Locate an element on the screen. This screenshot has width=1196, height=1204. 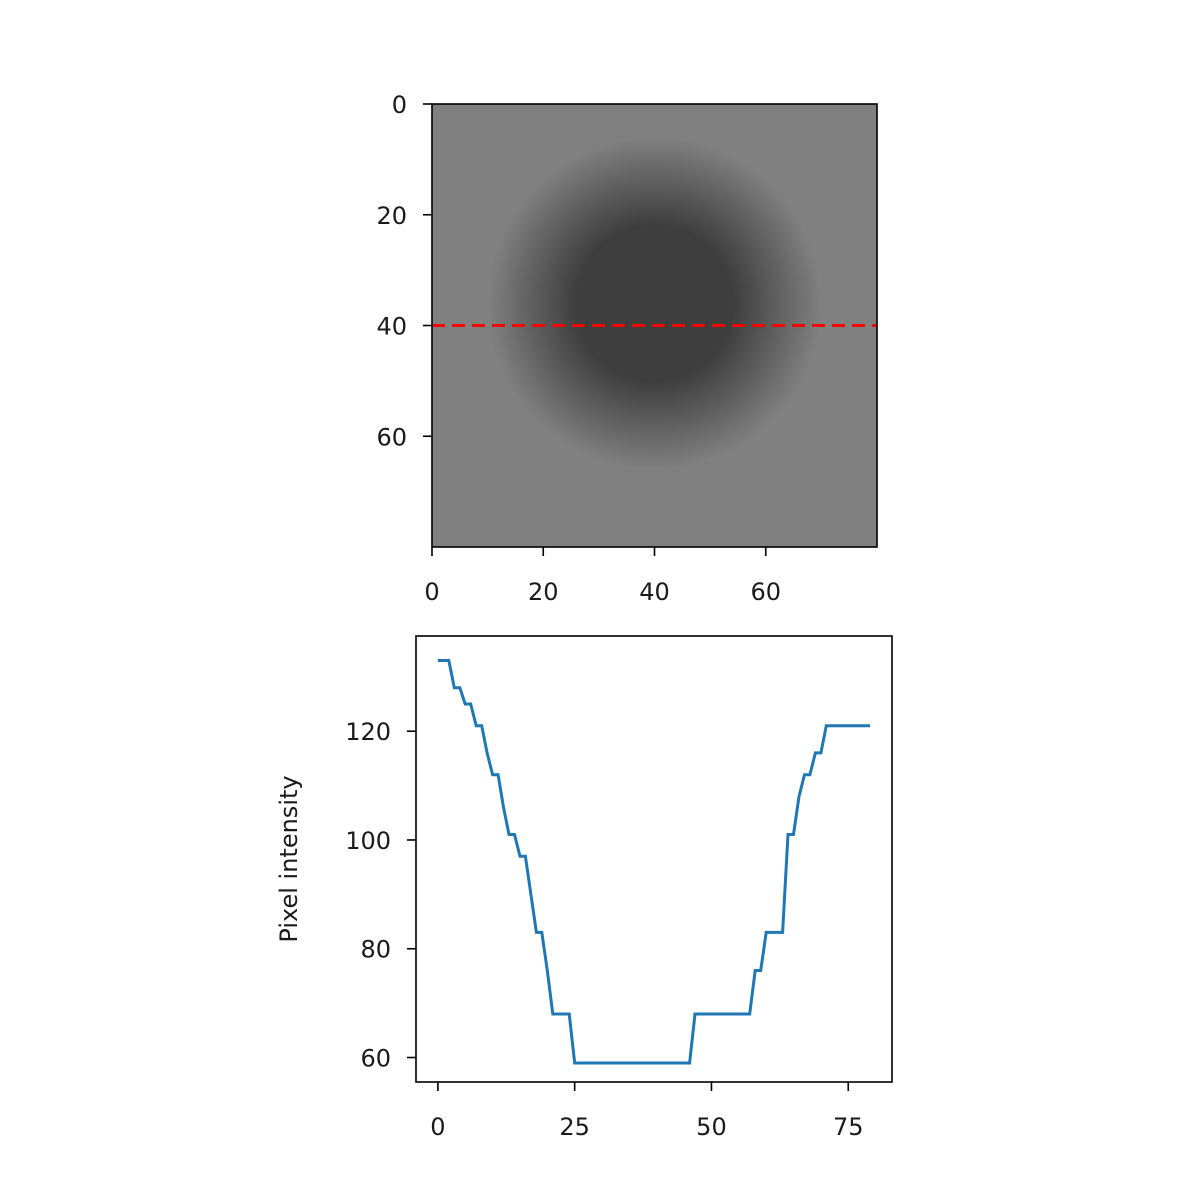
image-x-ticks: 0 20 40 60 is located at coordinates (602, 576).